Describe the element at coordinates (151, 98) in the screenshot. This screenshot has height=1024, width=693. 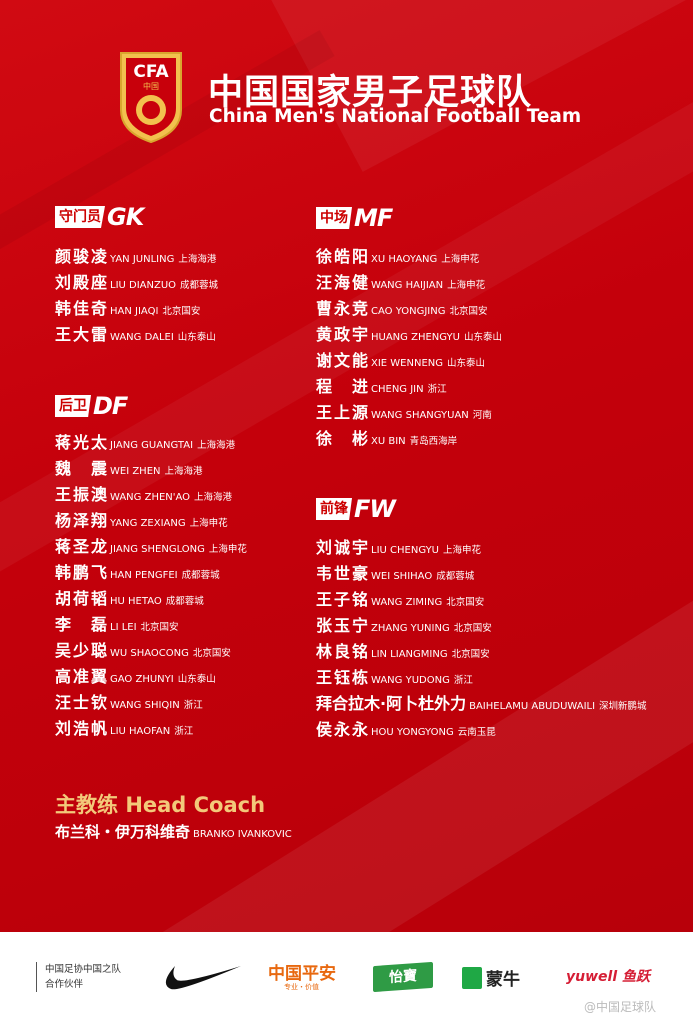
I see `cfa-logo: CFA 中国` at that location.